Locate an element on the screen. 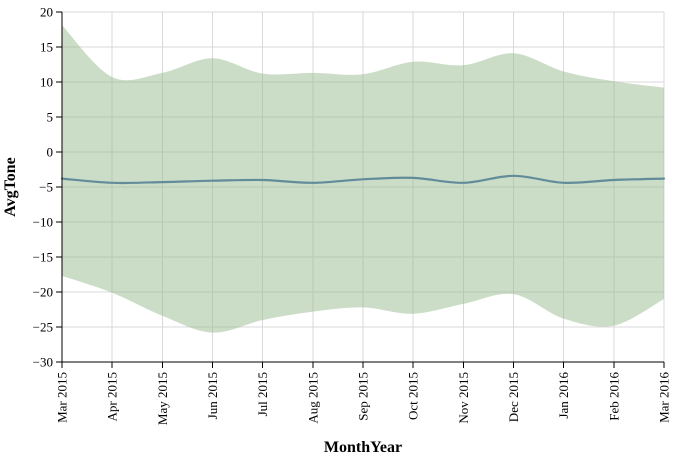 This screenshot has width=677, height=464. x-tick-label: Feb 2016 is located at coordinates (613, 396).